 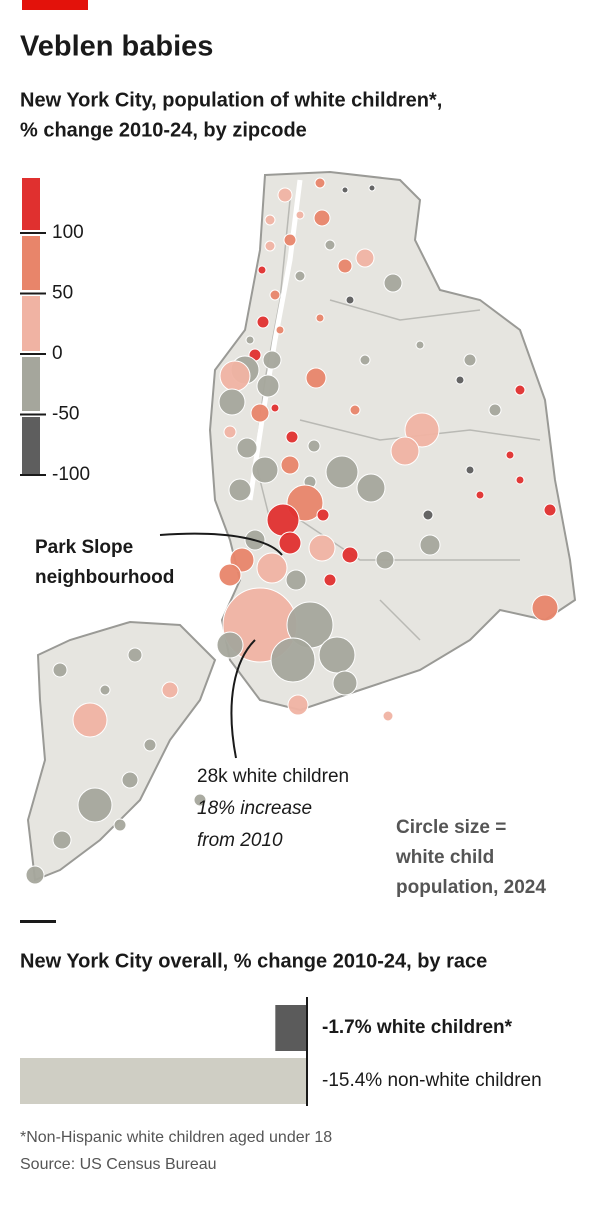 I want to click on size-note: white child, so click(x=444, y=857).